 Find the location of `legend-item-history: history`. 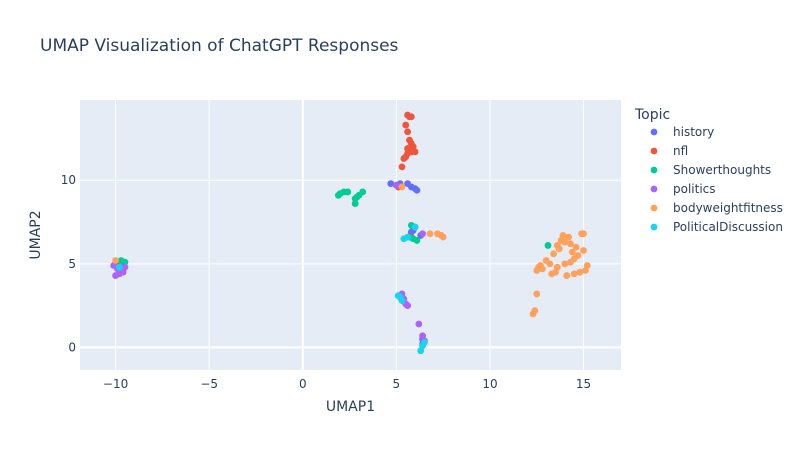

legend-item-history: history is located at coordinates (682, 132).